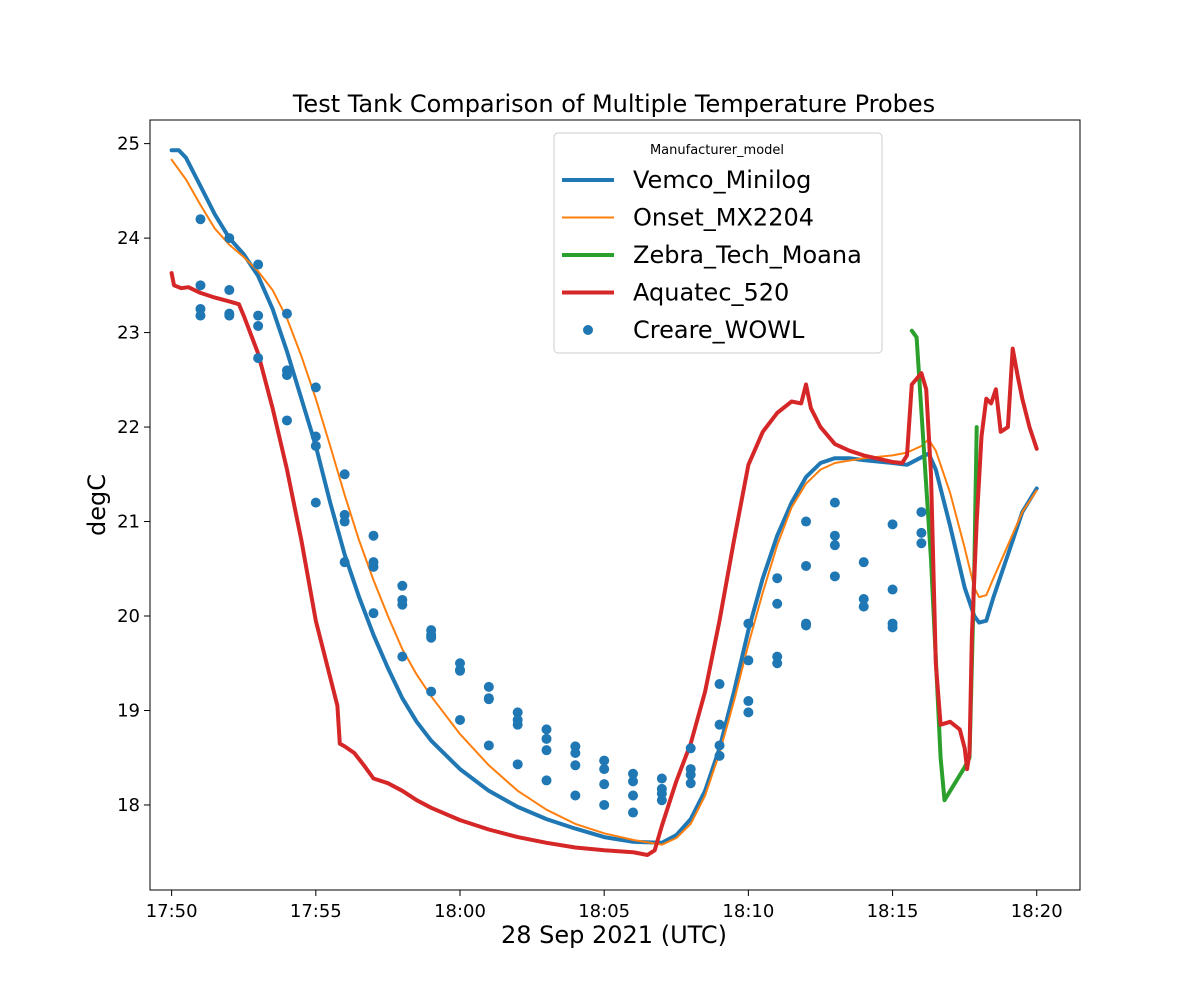 Image resolution: width=1200 pixels, height=1000 pixels. Describe the element at coordinates (893, 911) in the screenshot. I see `x-tick-label: 18:15` at that location.